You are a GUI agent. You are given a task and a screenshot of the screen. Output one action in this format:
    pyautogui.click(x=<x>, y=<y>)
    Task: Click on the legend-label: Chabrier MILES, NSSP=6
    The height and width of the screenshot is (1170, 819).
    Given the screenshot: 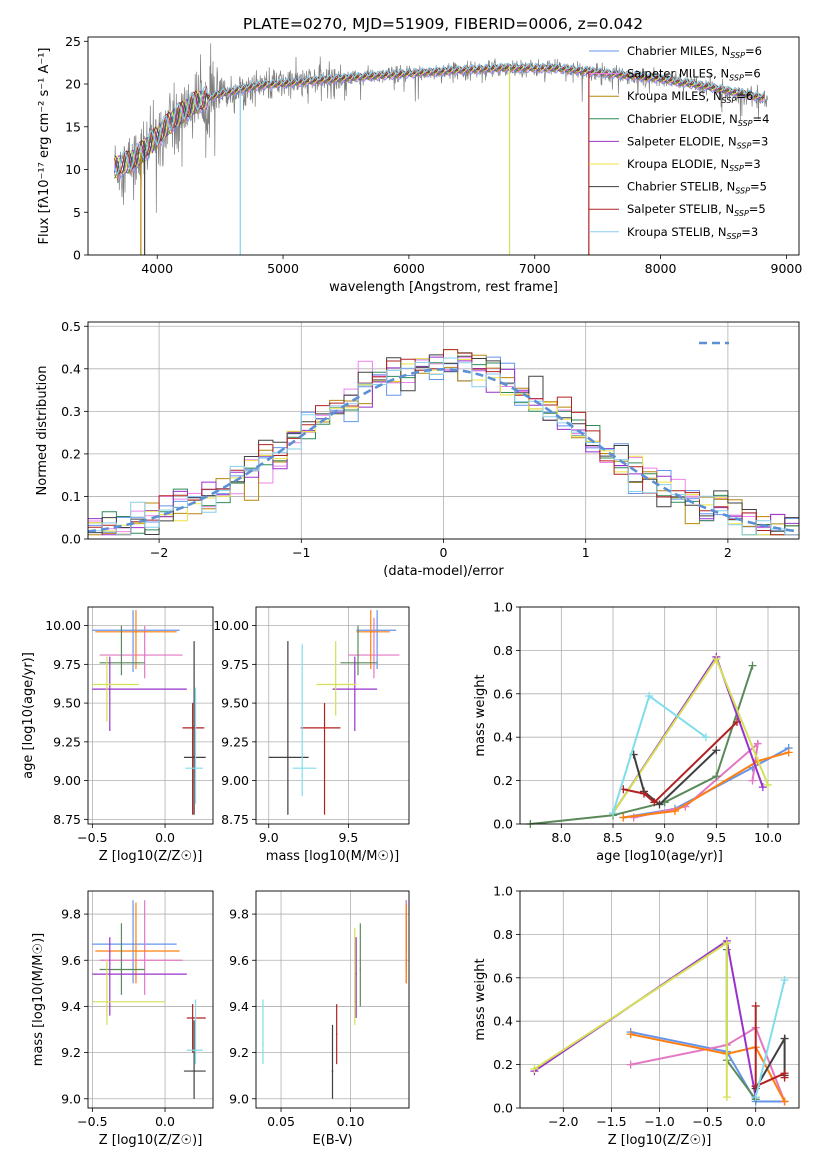 What is the action you would take?
    pyautogui.click(x=694, y=52)
    